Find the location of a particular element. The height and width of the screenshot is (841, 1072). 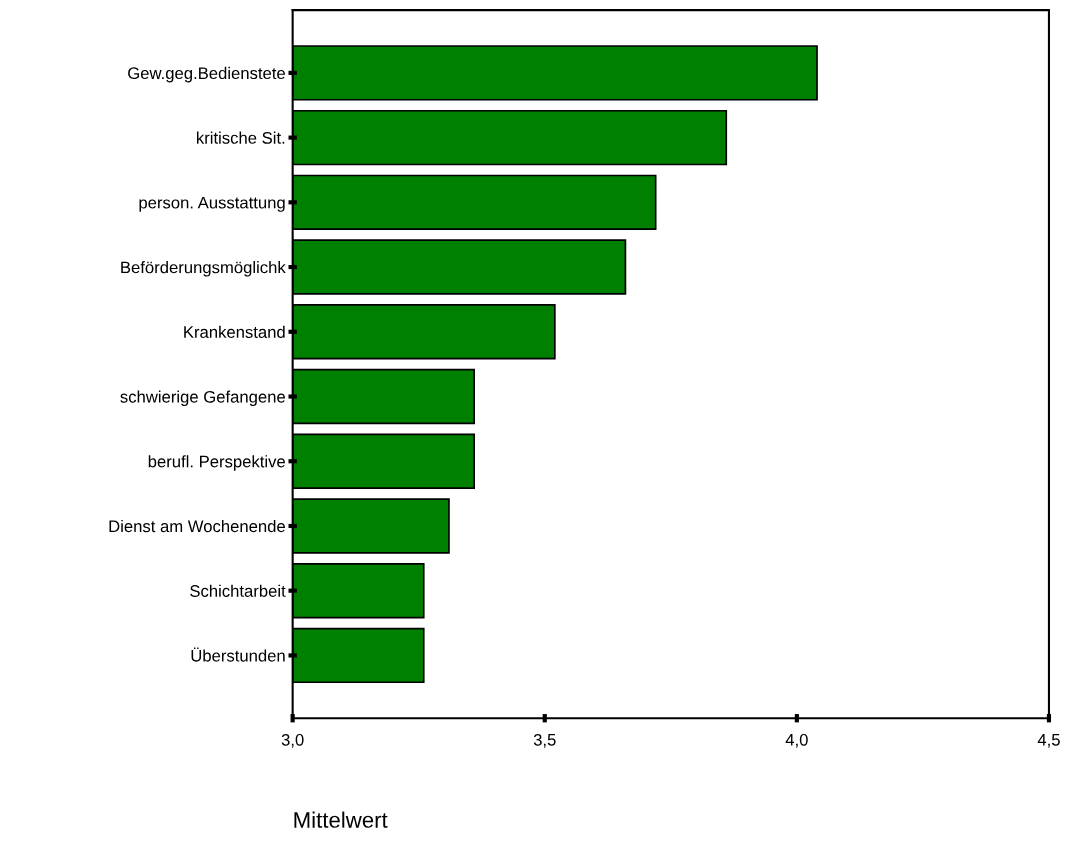

x-tick-label: 4,5 is located at coordinates (1048, 741).